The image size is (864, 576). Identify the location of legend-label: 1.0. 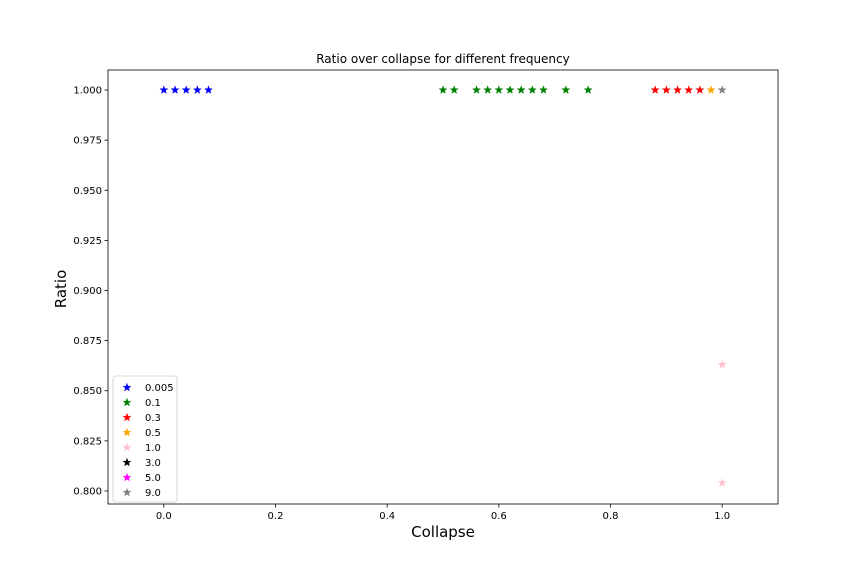
(153, 448).